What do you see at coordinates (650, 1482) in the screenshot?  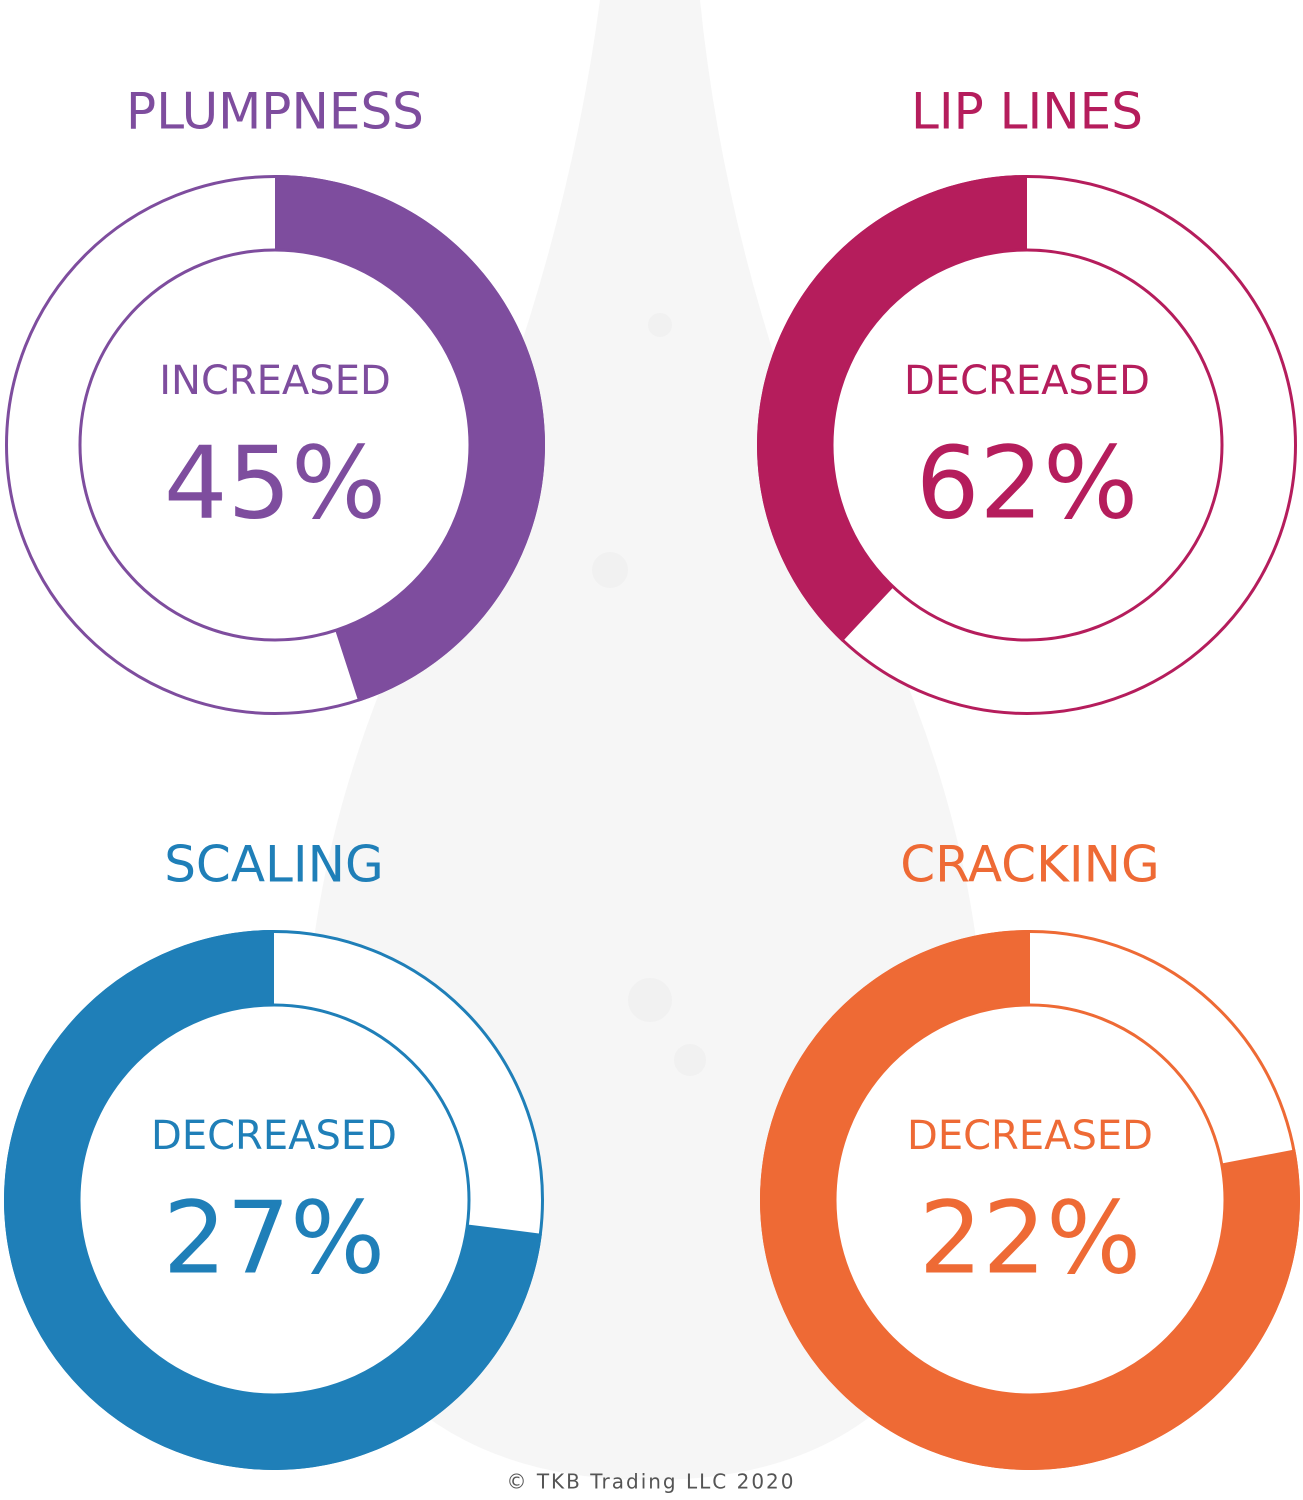 I see `footer: © TKB Trading LLC 2020` at bounding box center [650, 1482].